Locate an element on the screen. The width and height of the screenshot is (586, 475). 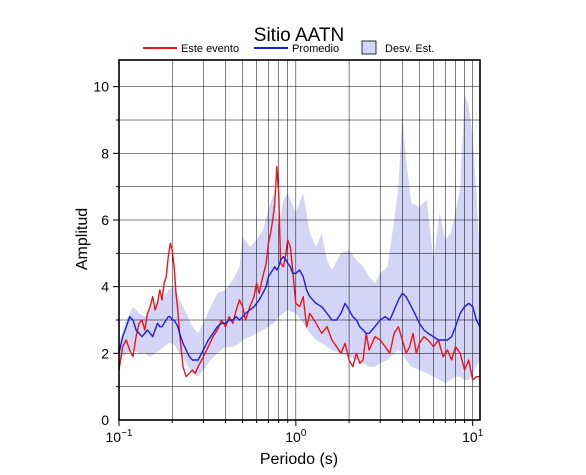
legend-swatch is located at coordinates (369, 47).